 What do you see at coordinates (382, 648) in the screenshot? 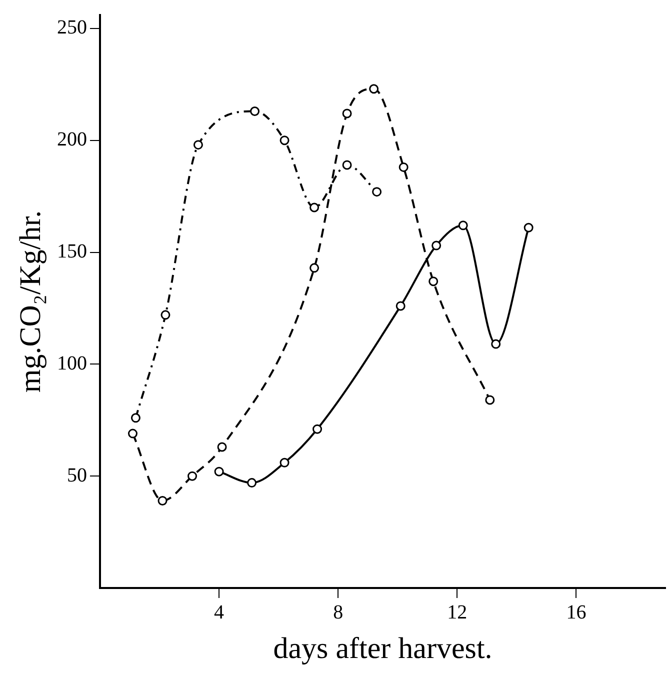
I see `x-axis-title: days after harvest.` at bounding box center [382, 648].